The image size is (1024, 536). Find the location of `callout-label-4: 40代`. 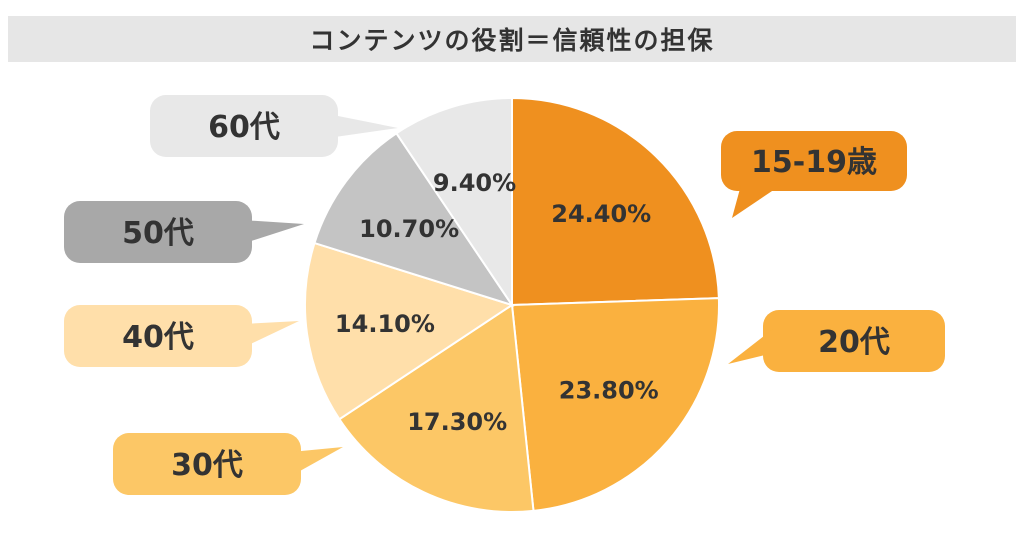

callout-label-4: 40代 is located at coordinates (158, 337).